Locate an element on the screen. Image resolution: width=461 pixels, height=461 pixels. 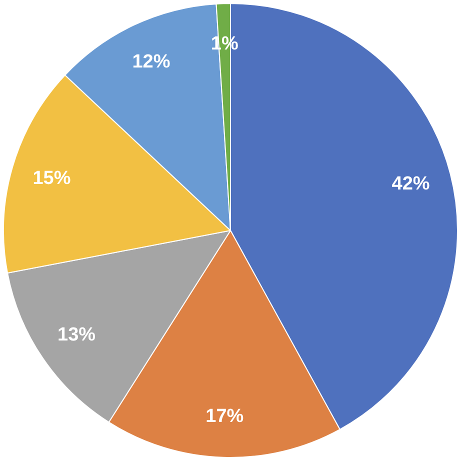
data-label: 13% is located at coordinates (77, 335).